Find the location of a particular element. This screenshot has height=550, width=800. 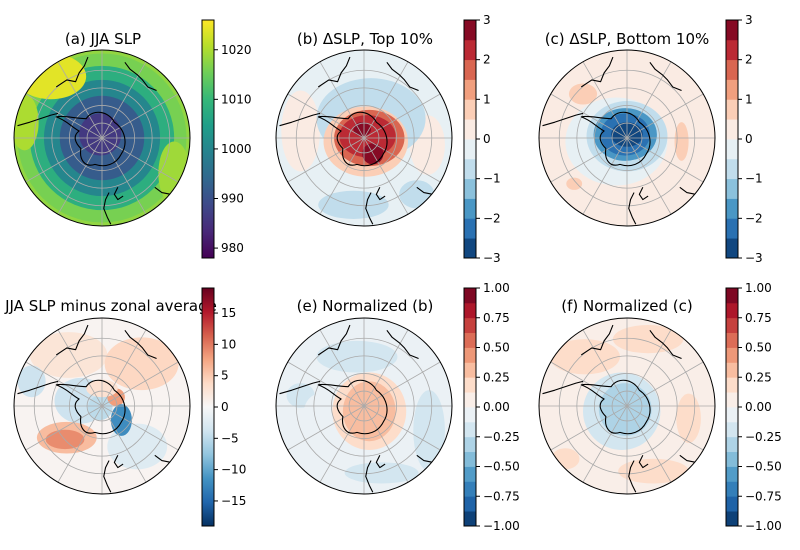

colorbar-e: −1.00 −0.75 −0.50 −0.25 0.00 0.25 0.50 0.75 1.00 is located at coordinates (491, 407).